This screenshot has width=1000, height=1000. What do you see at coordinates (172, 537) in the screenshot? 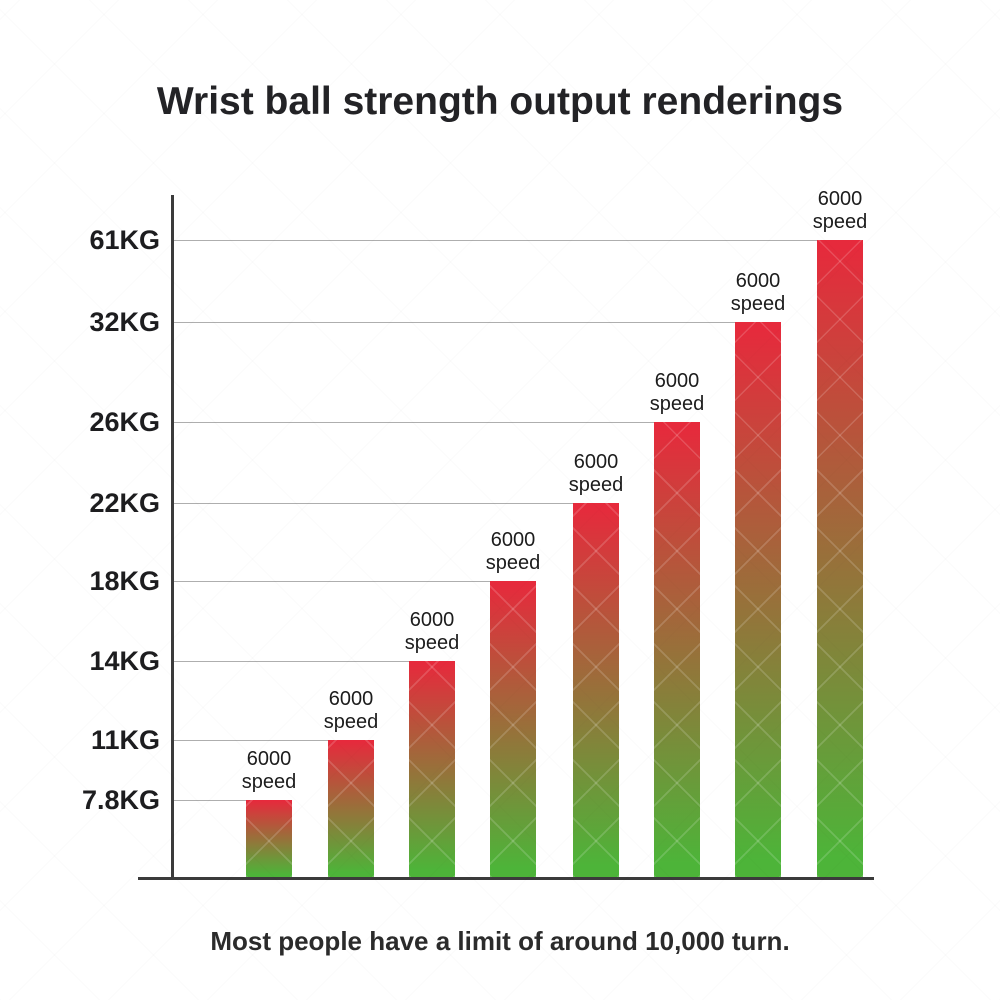
I see `y-axis-line` at bounding box center [172, 537].